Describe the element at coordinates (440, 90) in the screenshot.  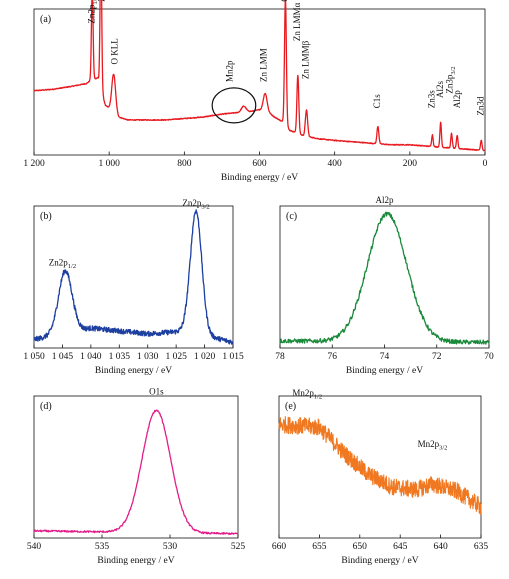
I see `peak-label: Al2s` at that location.